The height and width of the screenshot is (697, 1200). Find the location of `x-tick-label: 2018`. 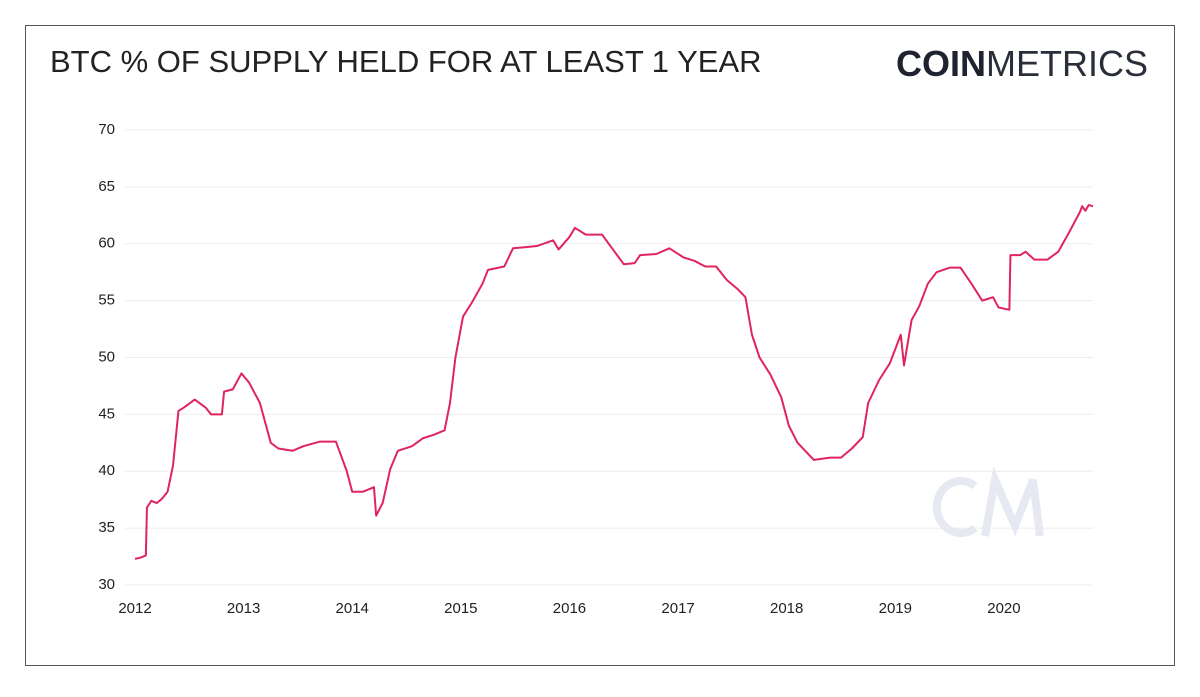

x-tick-label: 2018 is located at coordinates (786, 608).